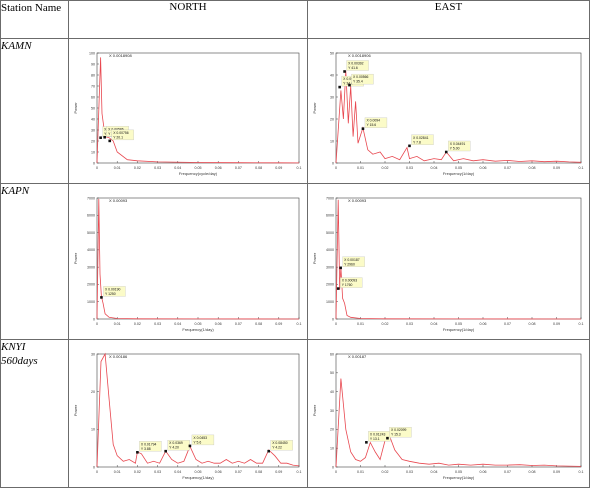 This screenshot has width=590, height=494. Describe the element at coordinates (146, 449) in the screenshot. I see `datatip-text: Y 3.88` at that location.